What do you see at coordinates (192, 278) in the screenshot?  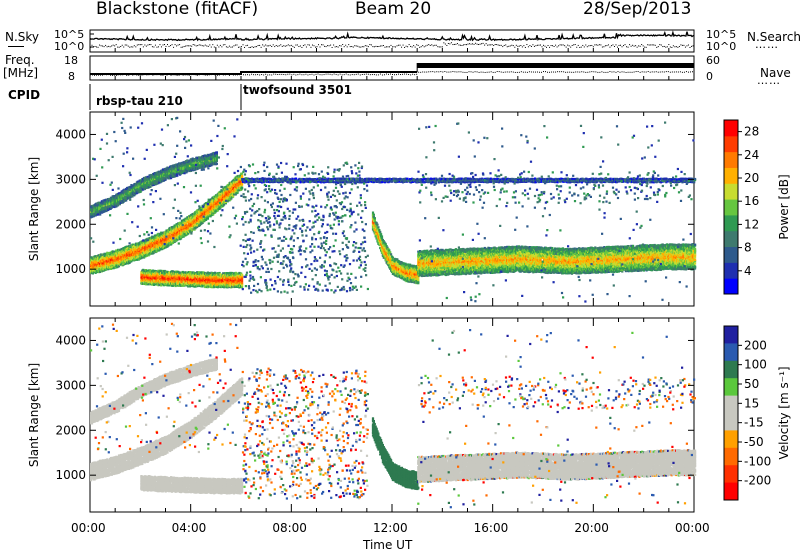 I see `band-low-enh` at bounding box center [192, 278].